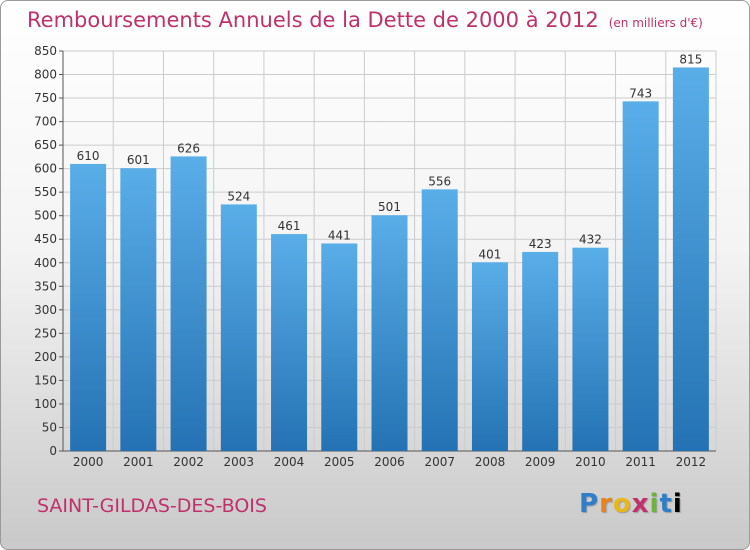  I want to click on x-tick-label: 2008, so click(490, 462).